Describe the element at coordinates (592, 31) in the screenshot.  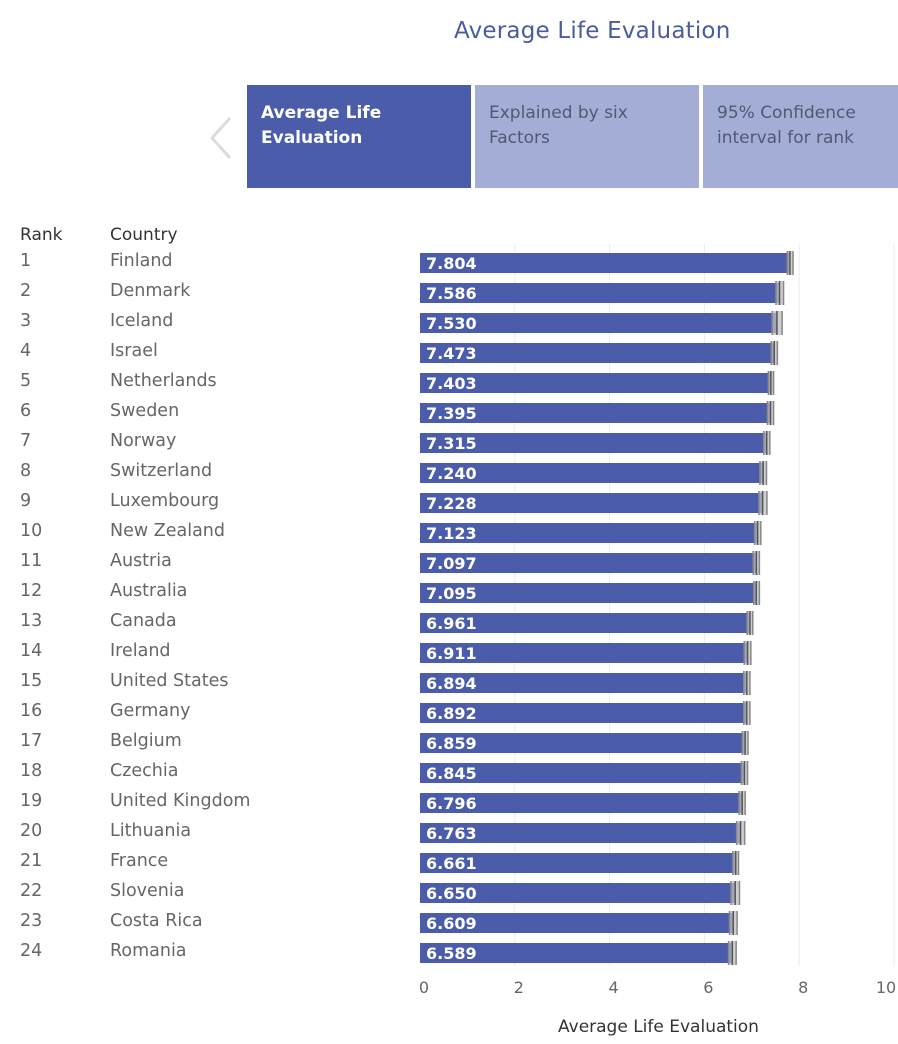
I see `page-title: Average Life Evaluation` at that location.